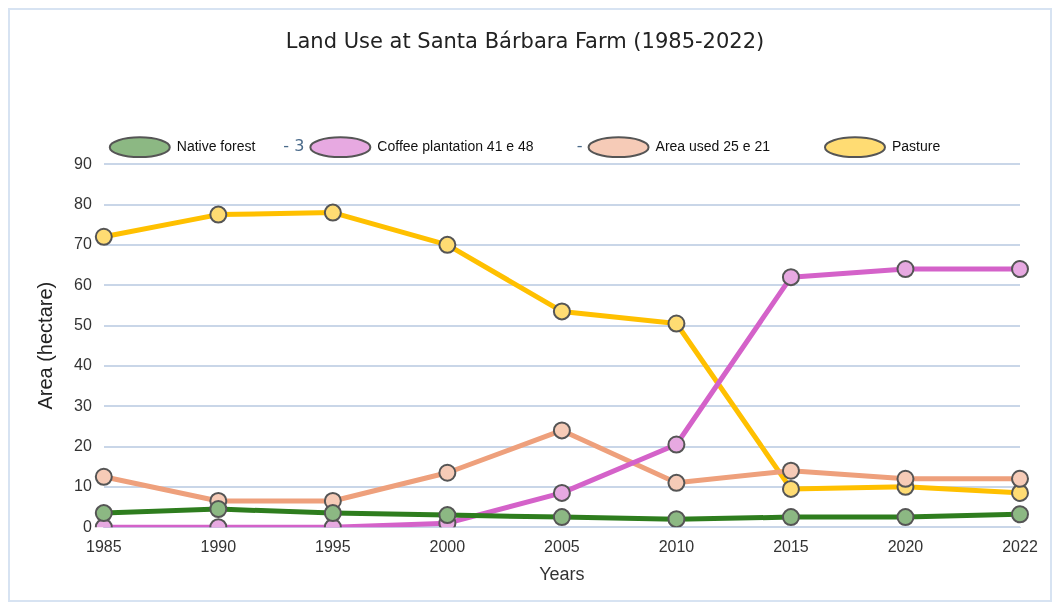 Image resolution: width=1064 pixels, height=614 pixels. What do you see at coordinates (83, 486) in the screenshot?
I see `y-tick-label: 10` at bounding box center [83, 486].